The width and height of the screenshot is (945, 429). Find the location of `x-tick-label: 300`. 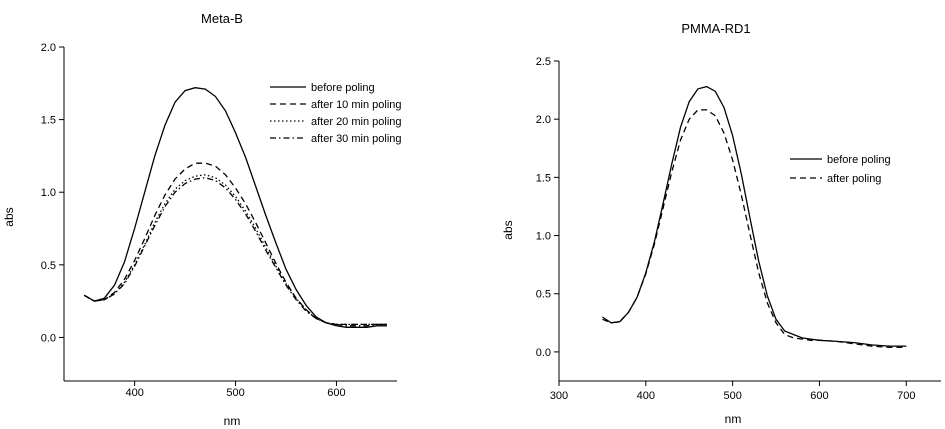

x-tick-label: 300 is located at coordinates (559, 396).